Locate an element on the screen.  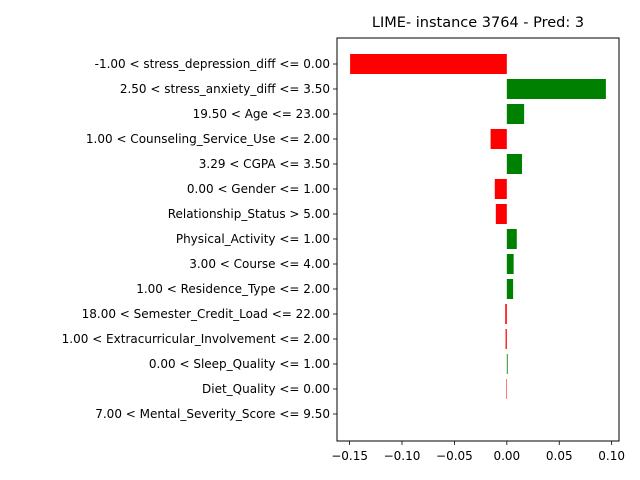
x-tick-label-2: −0.05 is located at coordinates (454, 456).